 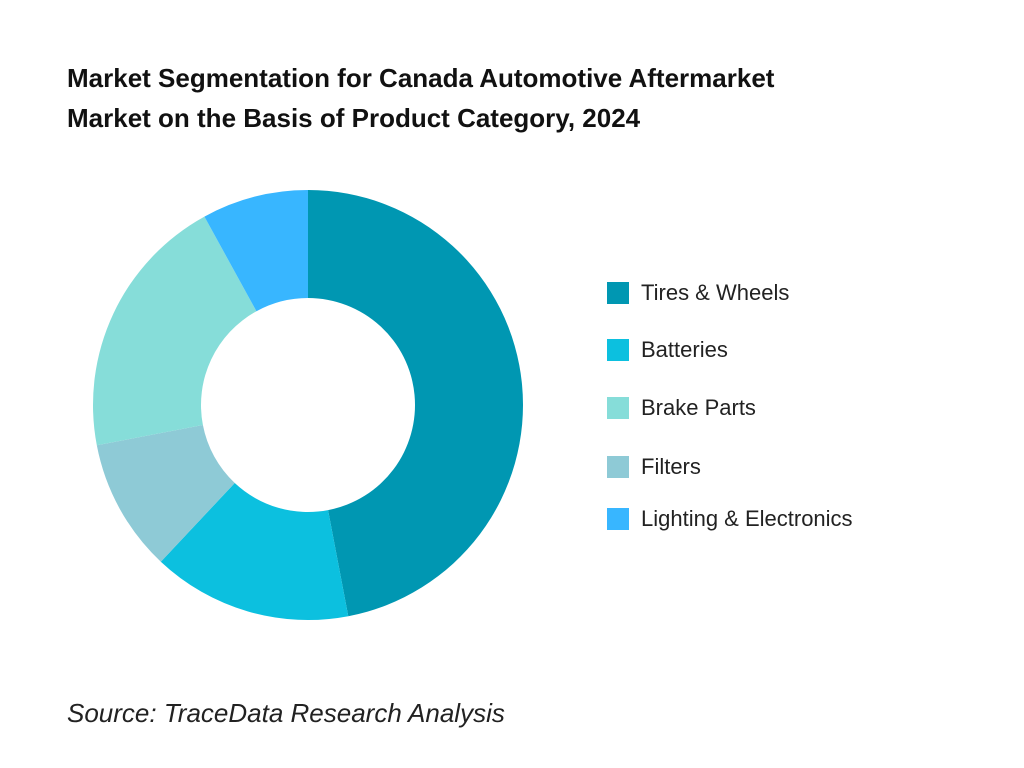 I want to click on legend-swatch-tires-wheels, so click(x=618, y=293).